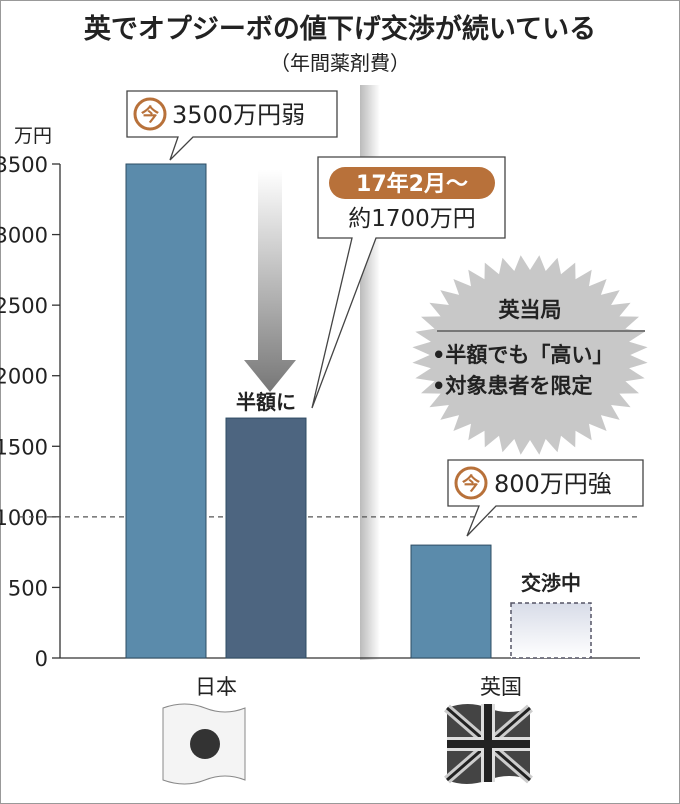 The width and height of the screenshot is (680, 804). What do you see at coordinates (24, 447) in the screenshot?
I see `y-tick-label: 1500` at bounding box center [24, 447].